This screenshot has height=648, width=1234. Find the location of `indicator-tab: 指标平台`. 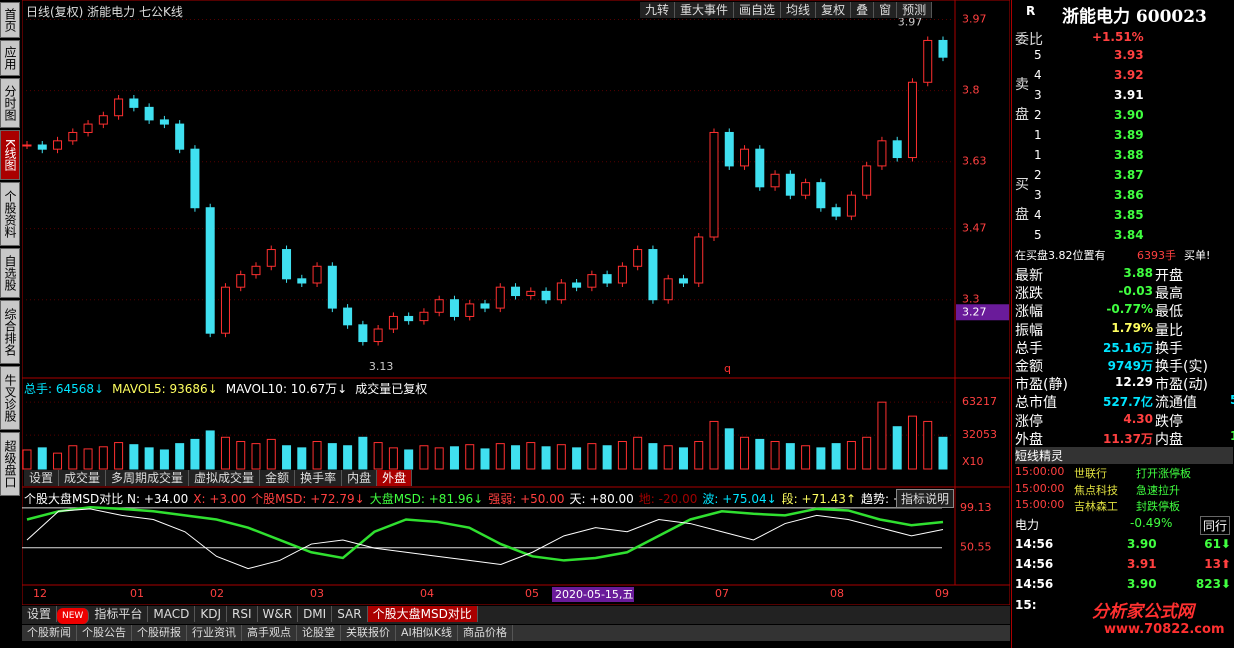

indicator-tab: 指标平台 is located at coordinates (119, 614).